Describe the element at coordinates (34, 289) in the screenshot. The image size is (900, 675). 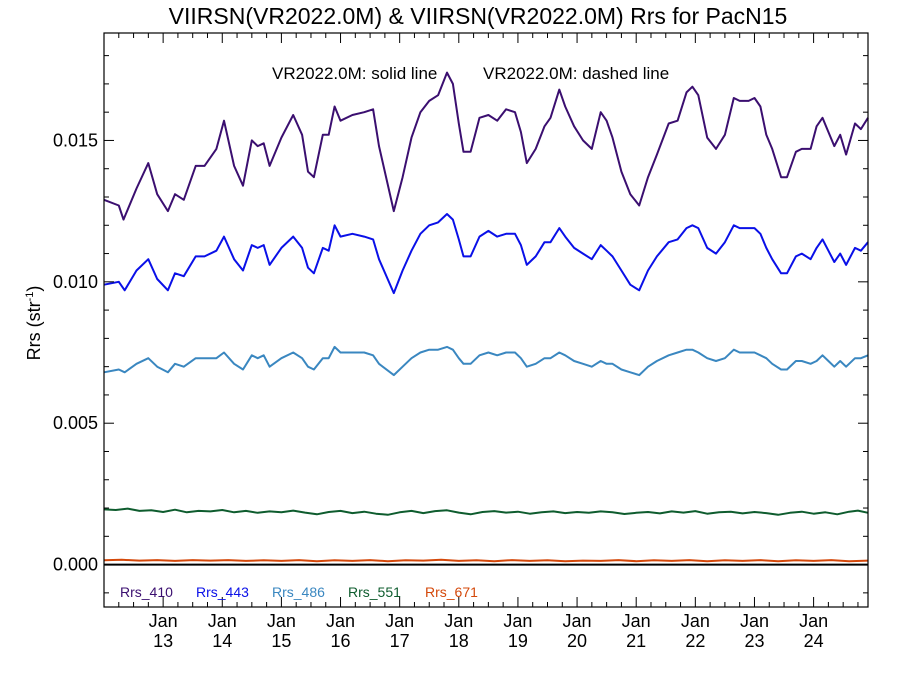
I see `y-axis-label-close: )` at that location.